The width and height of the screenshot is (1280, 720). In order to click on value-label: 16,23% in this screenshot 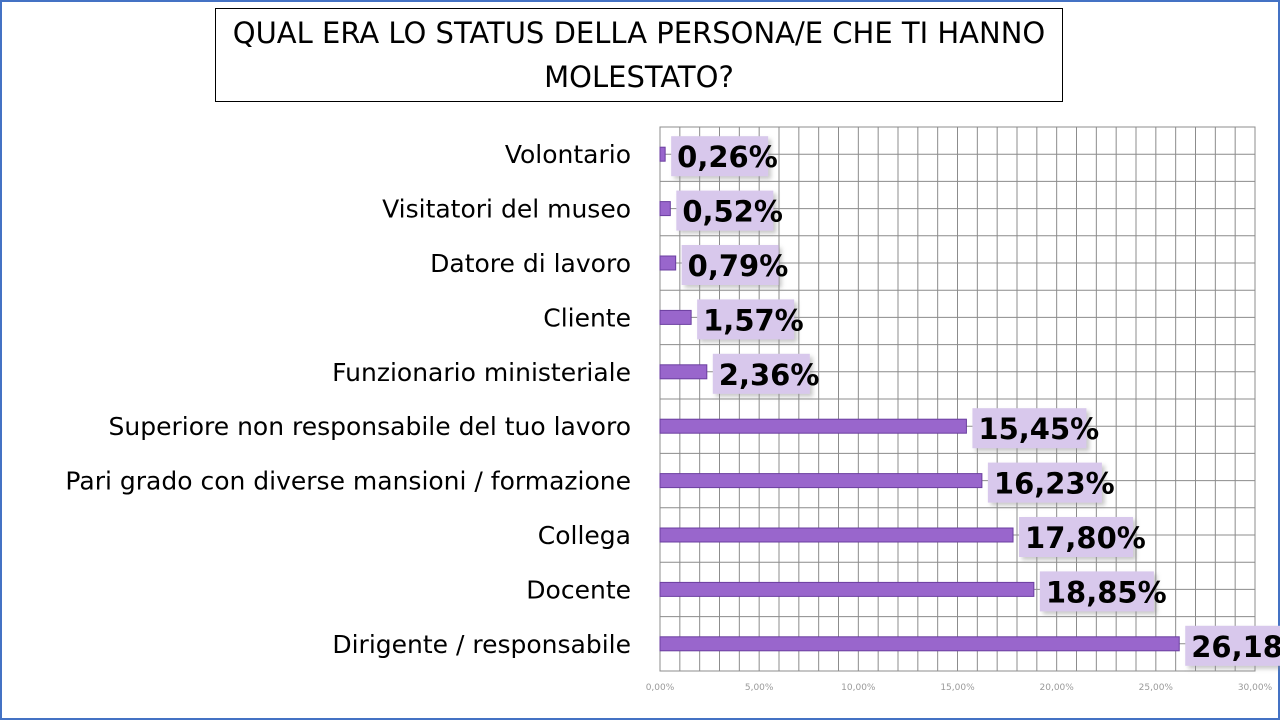, I will do `click(1054, 484)`.